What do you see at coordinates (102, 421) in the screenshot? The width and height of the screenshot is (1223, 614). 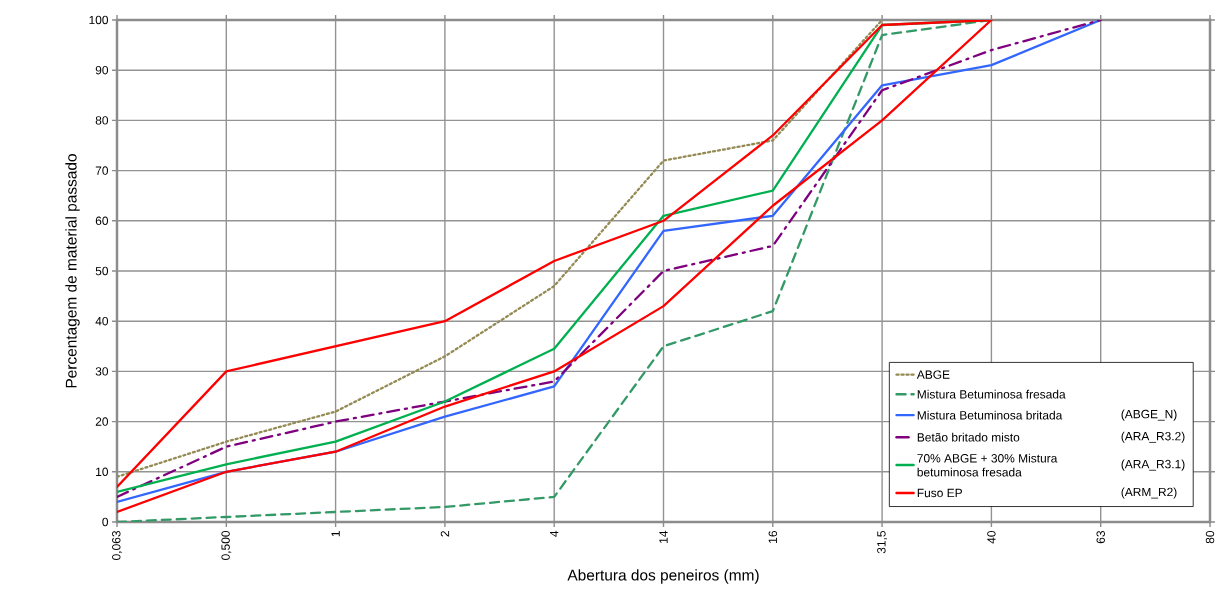 I see `y-tick-label: 20` at bounding box center [102, 421].